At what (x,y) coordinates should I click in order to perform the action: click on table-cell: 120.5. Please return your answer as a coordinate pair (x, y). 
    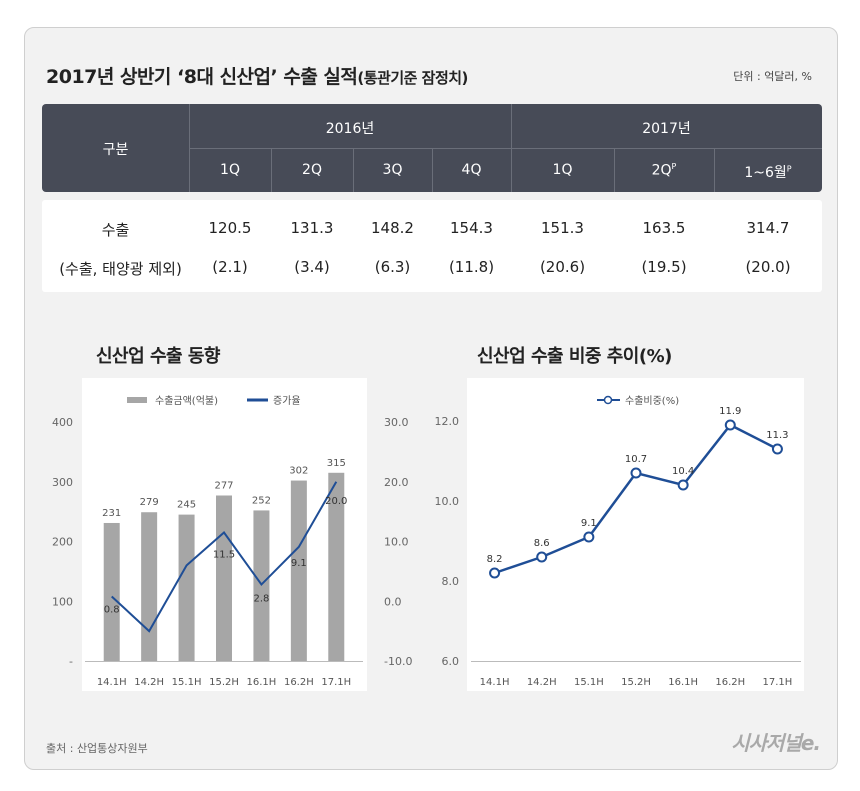
    Looking at the image, I should click on (230, 228).